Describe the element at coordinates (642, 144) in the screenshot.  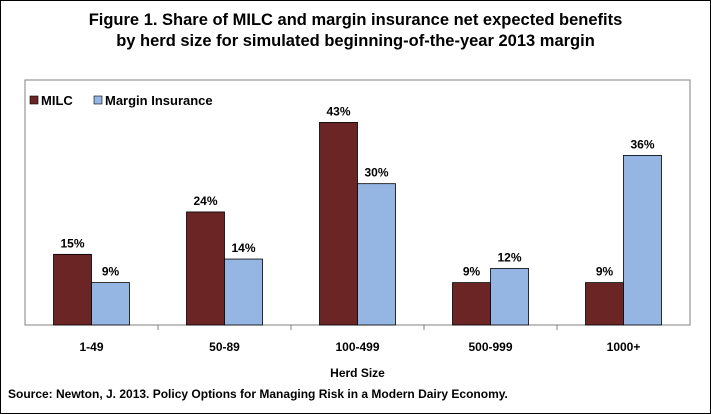
I see `data-label-margin-insurance-1000+: 36%` at that location.